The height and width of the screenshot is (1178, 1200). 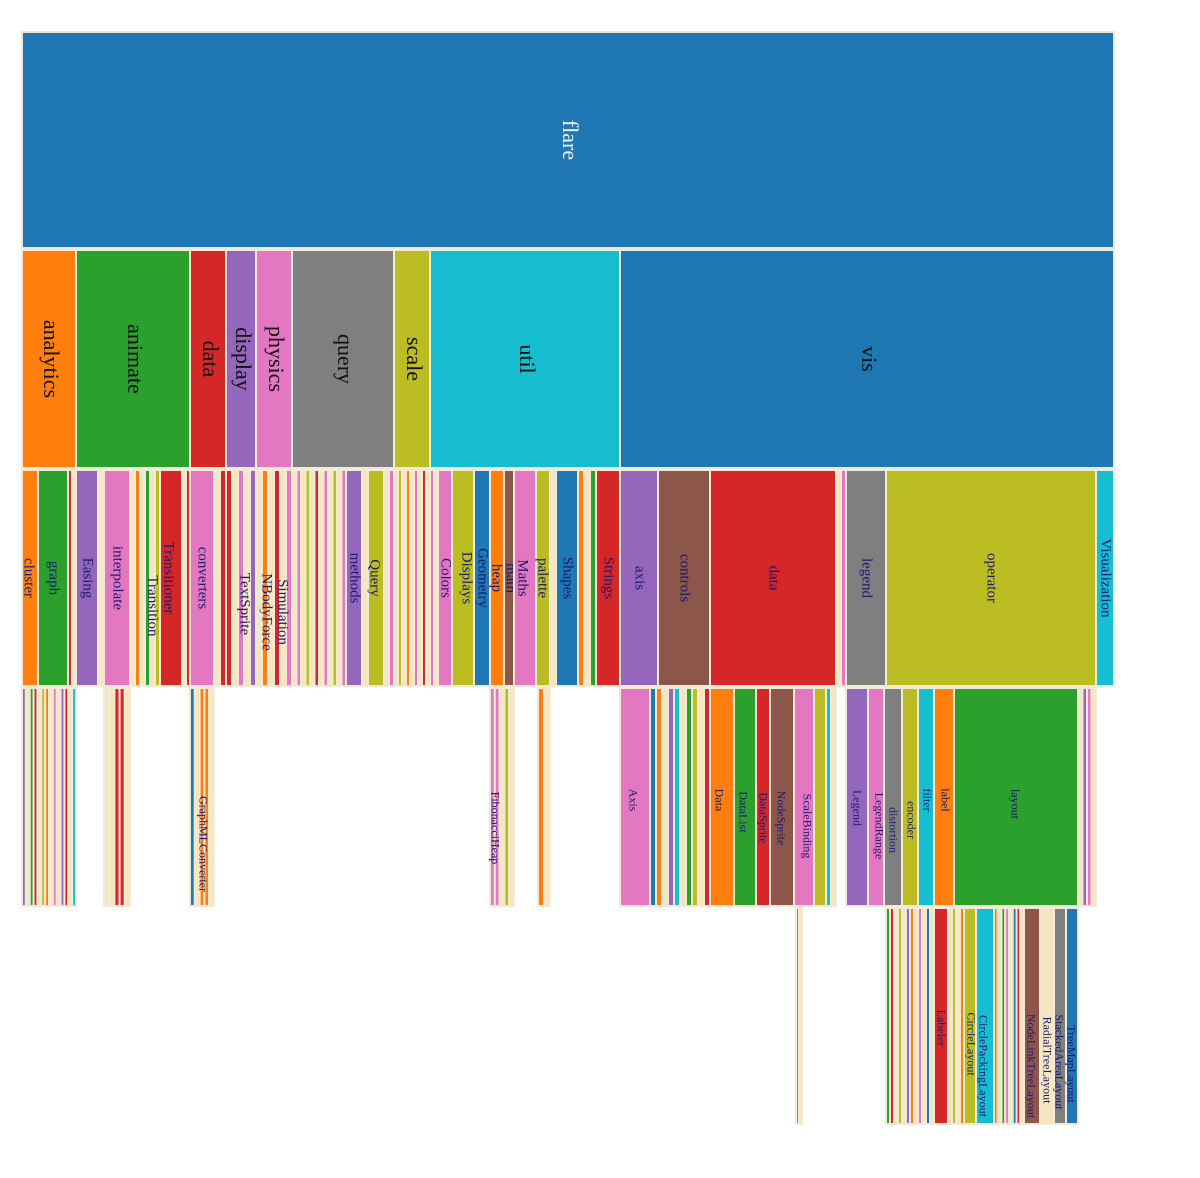 I want to click on node-maths-label: Maths, so click(x=523, y=578).